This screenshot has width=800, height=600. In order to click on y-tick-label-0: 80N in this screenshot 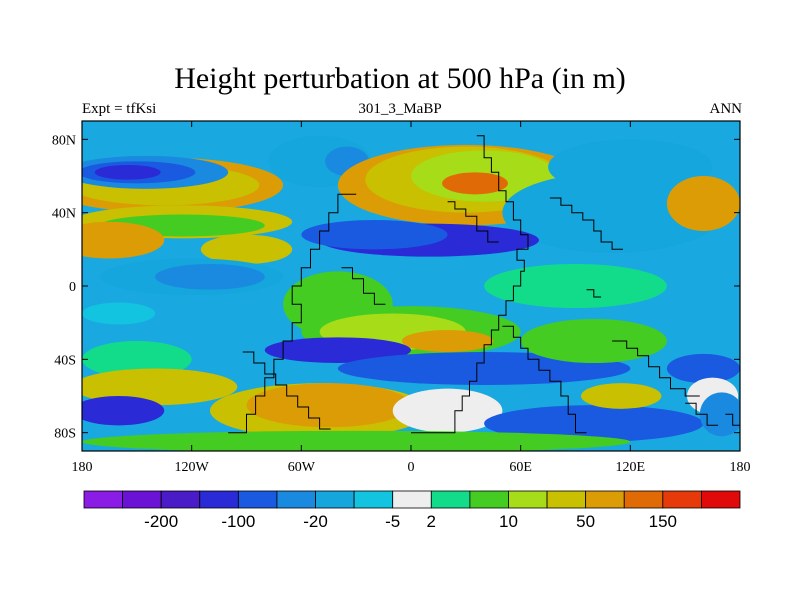, I will do `click(64, 140)`.